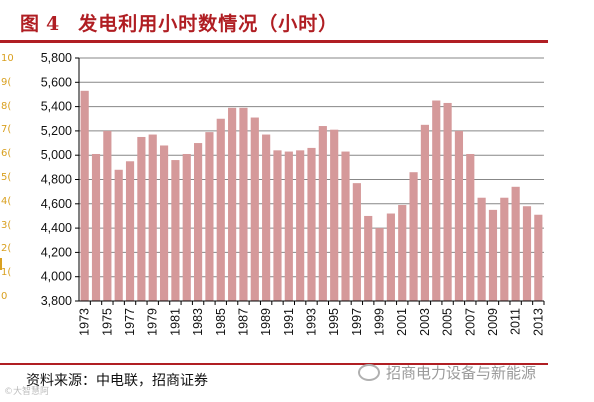 The width and height of the screenshot is (594, 402). Describe the element at coordinates (56, 58) in the screenshot. I see `y-tick-label: 5,800` at that location.